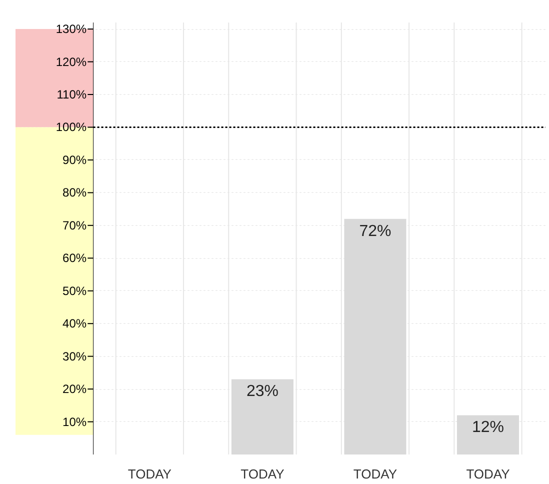 This screenshot has width=549, height=484. What do you see at coordinates (74, 356) in the screenshot?
I see `y-tick-label: 30%` at bounding box center [74, 356].